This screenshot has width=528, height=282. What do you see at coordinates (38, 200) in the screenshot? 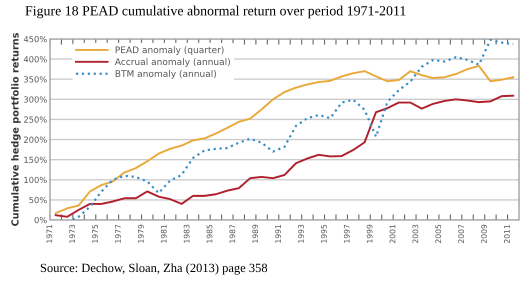
I see `y-tick-label: 50%` at bounding box center [38, 200].